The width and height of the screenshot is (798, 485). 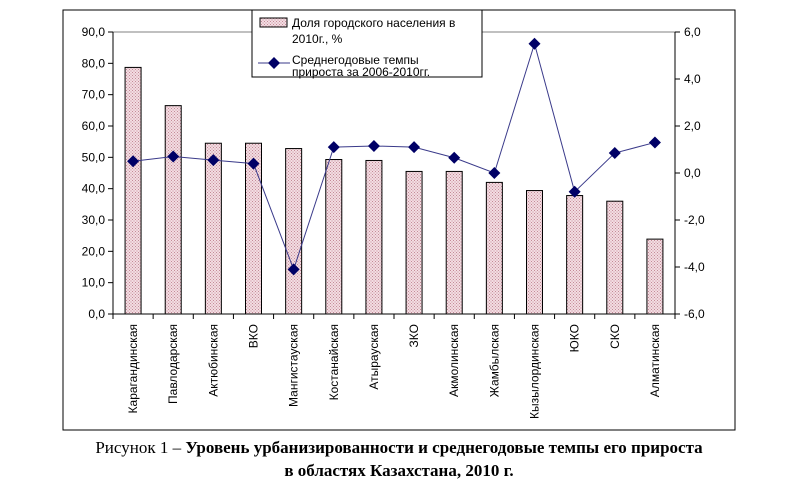 I want to click on x-tick-label: СКО, so click(x=615, y=336).